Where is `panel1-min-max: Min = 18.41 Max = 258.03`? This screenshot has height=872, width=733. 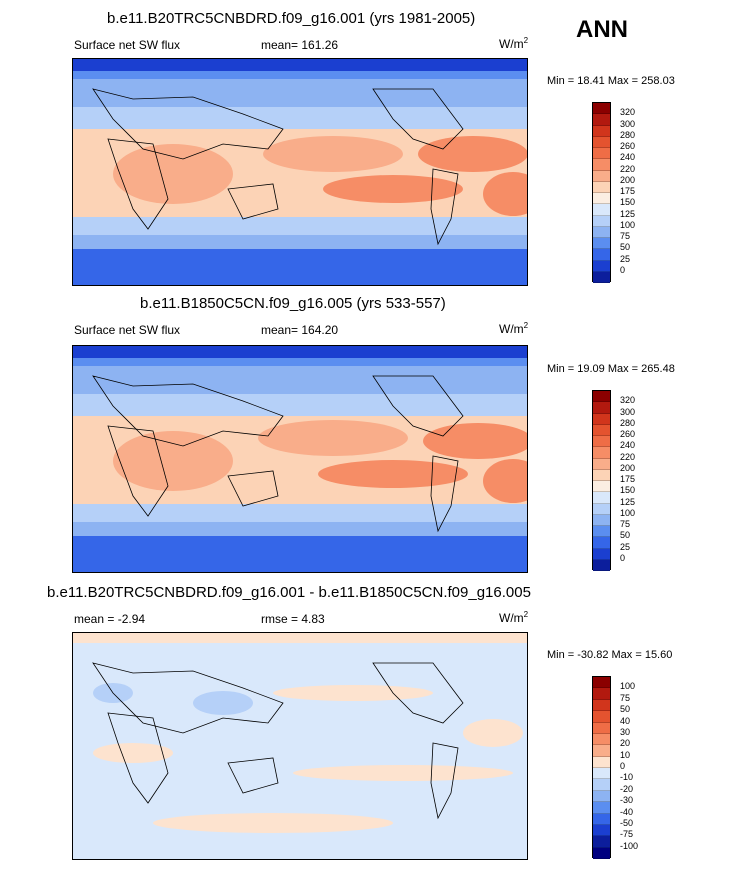
panel1-min-max: Min = 18.41 Max = 258.03 is located at coordinates (611, 81).